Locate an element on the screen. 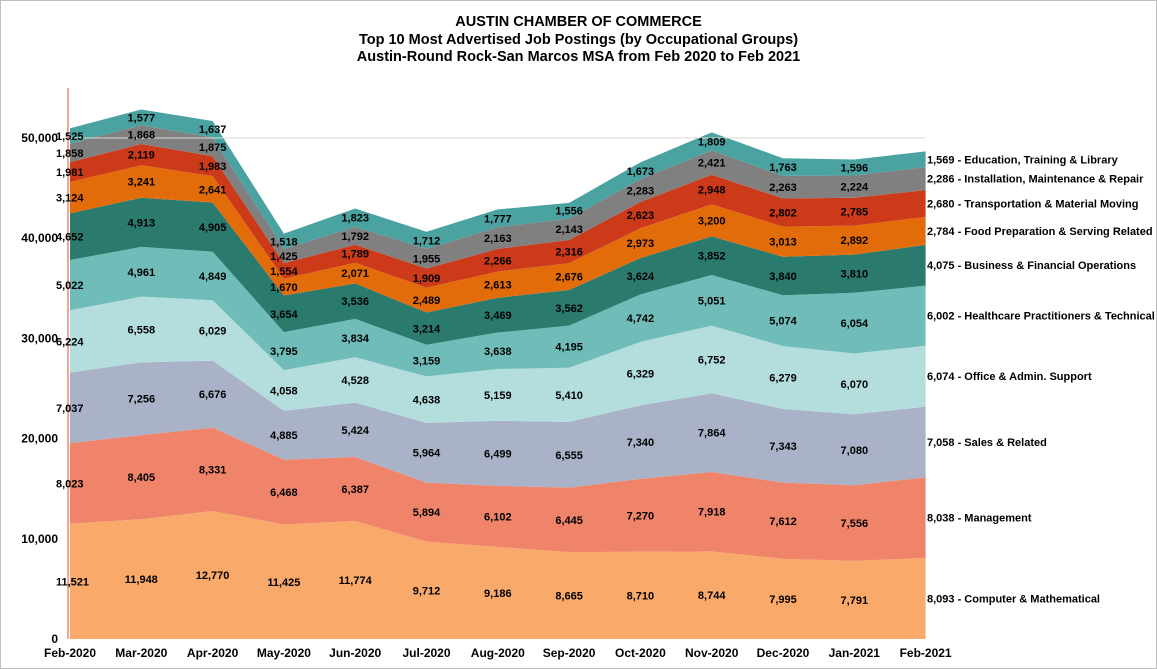  data-label: 5,410 is located at coordinates (569, 396).